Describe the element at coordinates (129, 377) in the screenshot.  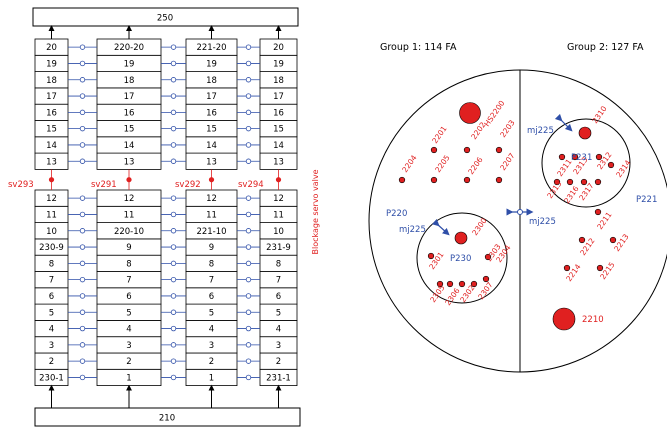
I see `column-2-cell: 1` at that location.